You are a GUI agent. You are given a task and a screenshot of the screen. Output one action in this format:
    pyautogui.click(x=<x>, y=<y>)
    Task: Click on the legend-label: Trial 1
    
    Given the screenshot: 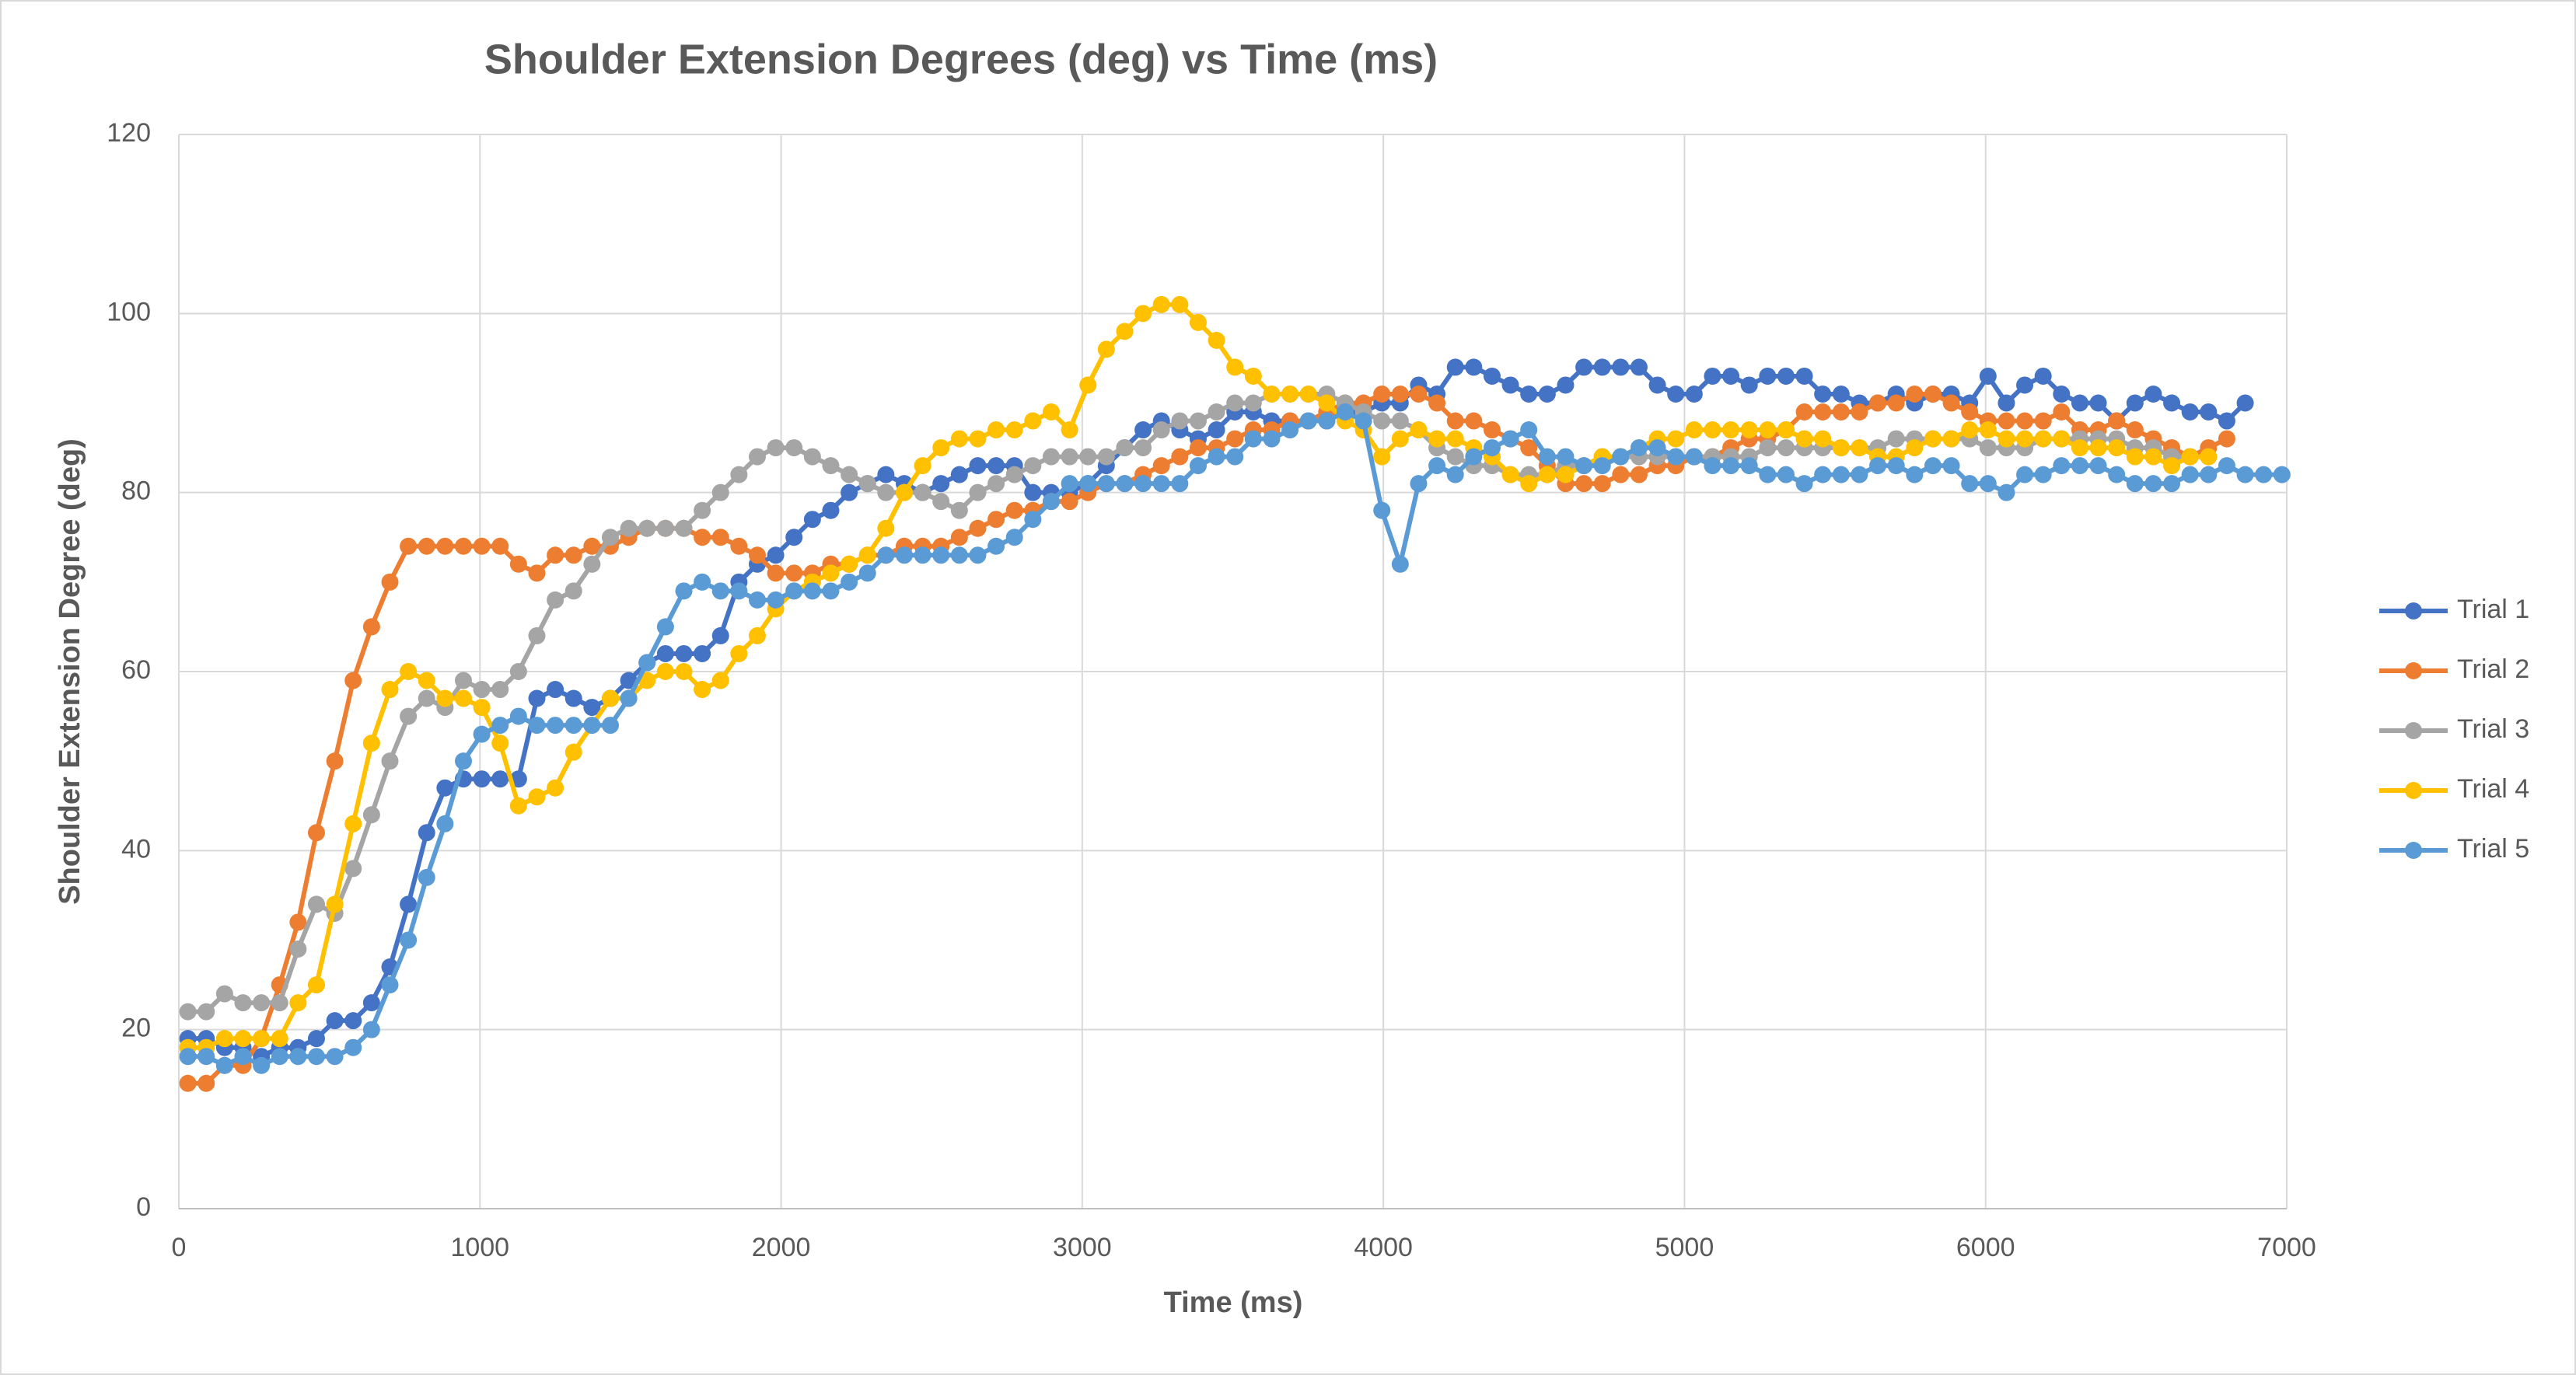 What is the action you would take?
    pyautogui.click(x=2493, y=609)
    